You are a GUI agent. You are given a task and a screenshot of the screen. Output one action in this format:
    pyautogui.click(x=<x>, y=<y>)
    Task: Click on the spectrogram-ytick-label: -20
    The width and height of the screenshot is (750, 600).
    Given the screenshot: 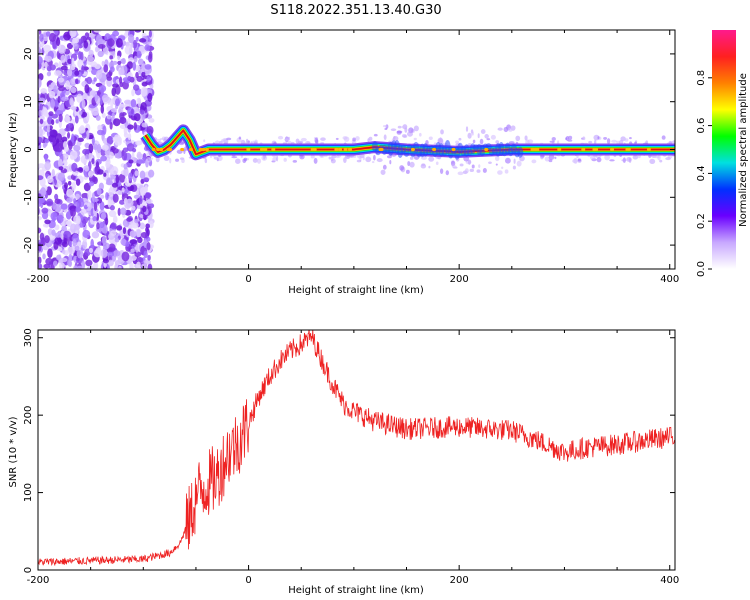 What is the action you would take?
    pyautogui.click(x=28, y=245)
    